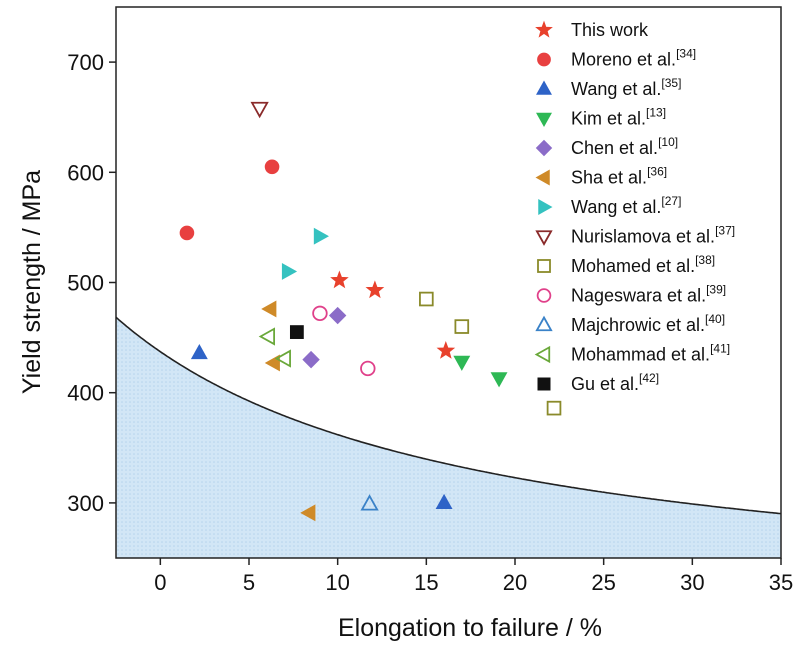 The image size is (804, 648). What do you see at coordinates (715, 319) in the screenshot?
I see `legend-reference: [40]` at bounding box center [715, 319].